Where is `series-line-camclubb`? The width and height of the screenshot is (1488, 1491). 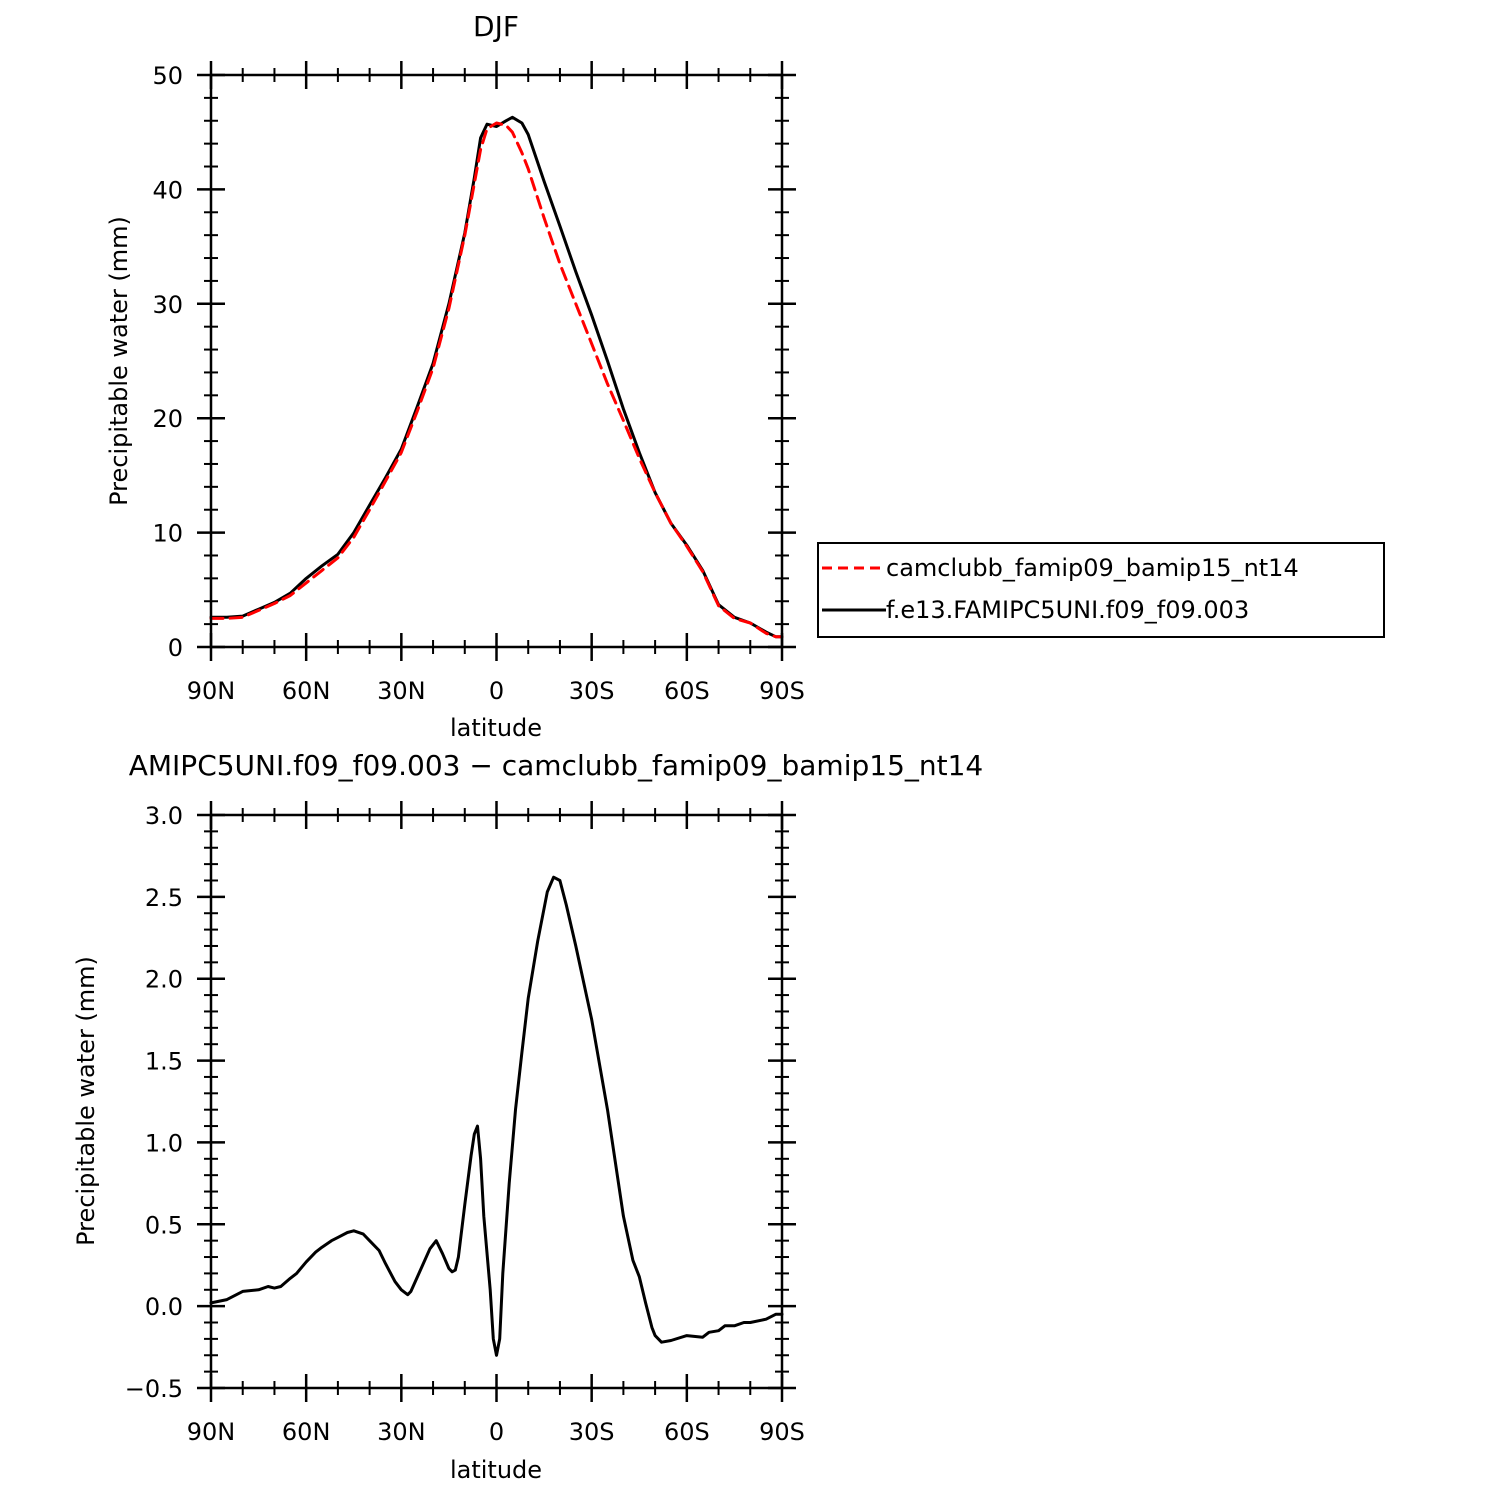 series-line-camclubb is located at coordinates (496, 380).